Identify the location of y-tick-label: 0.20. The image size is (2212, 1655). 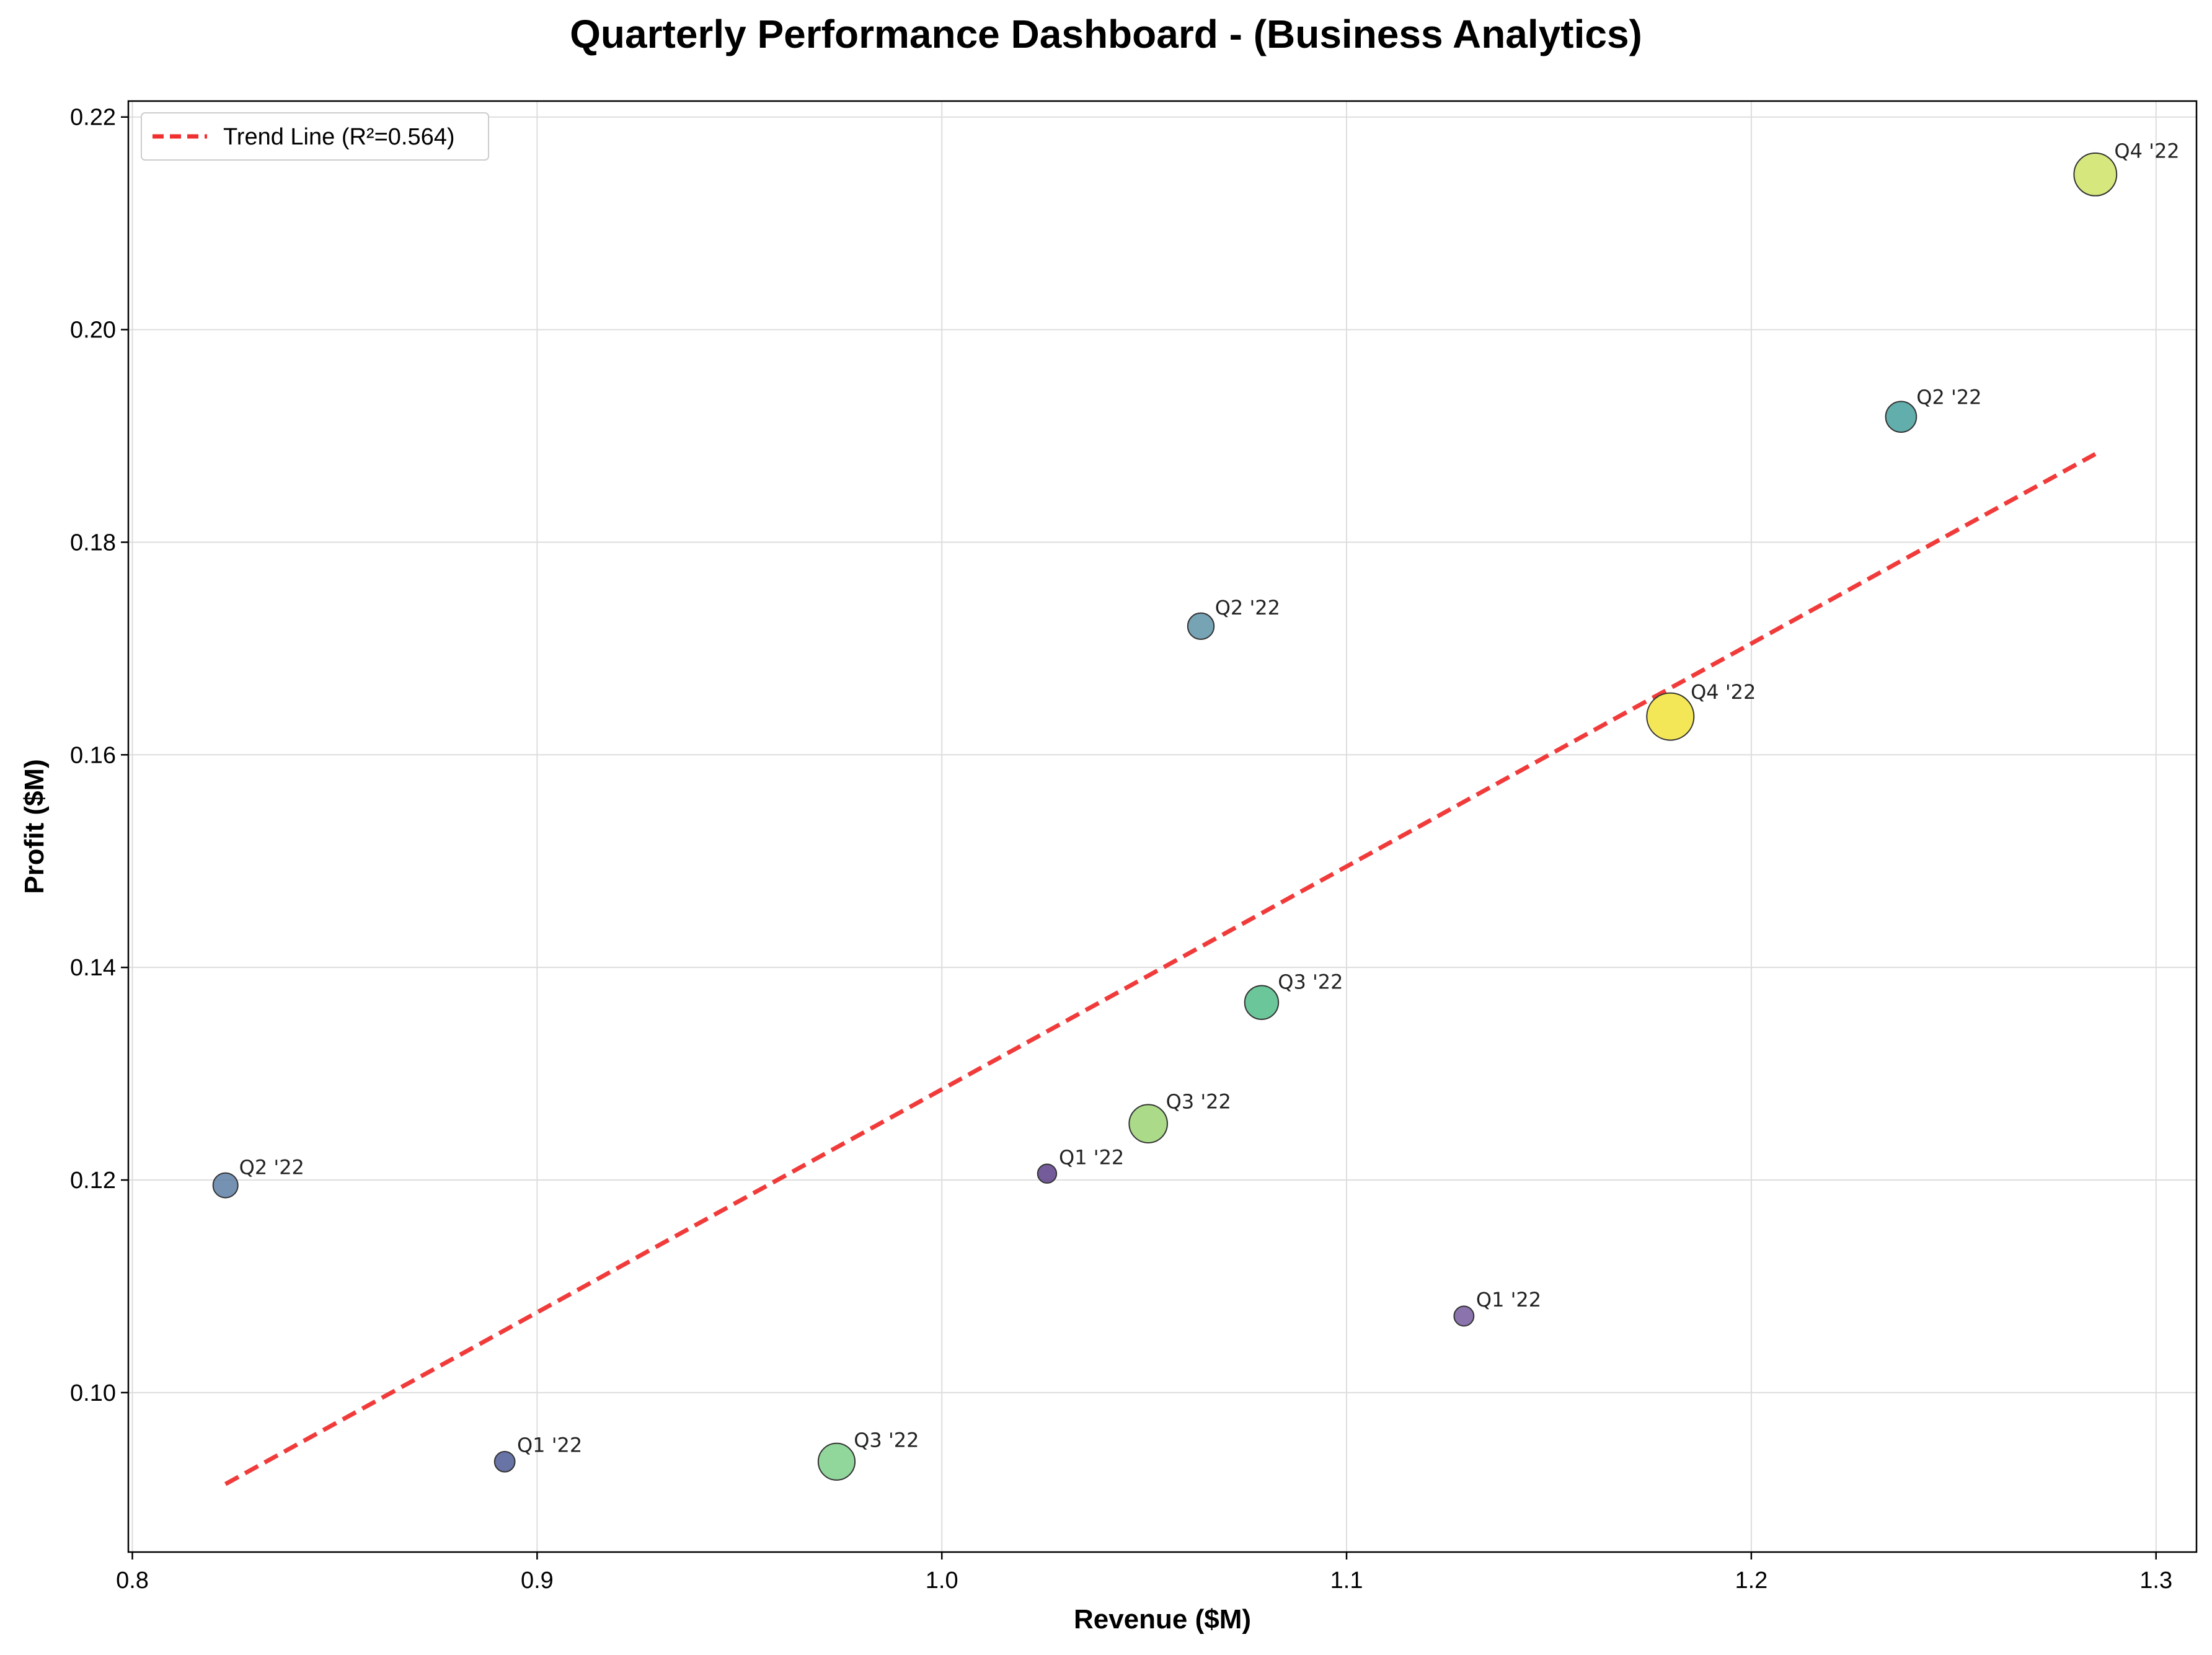
(93, 331).